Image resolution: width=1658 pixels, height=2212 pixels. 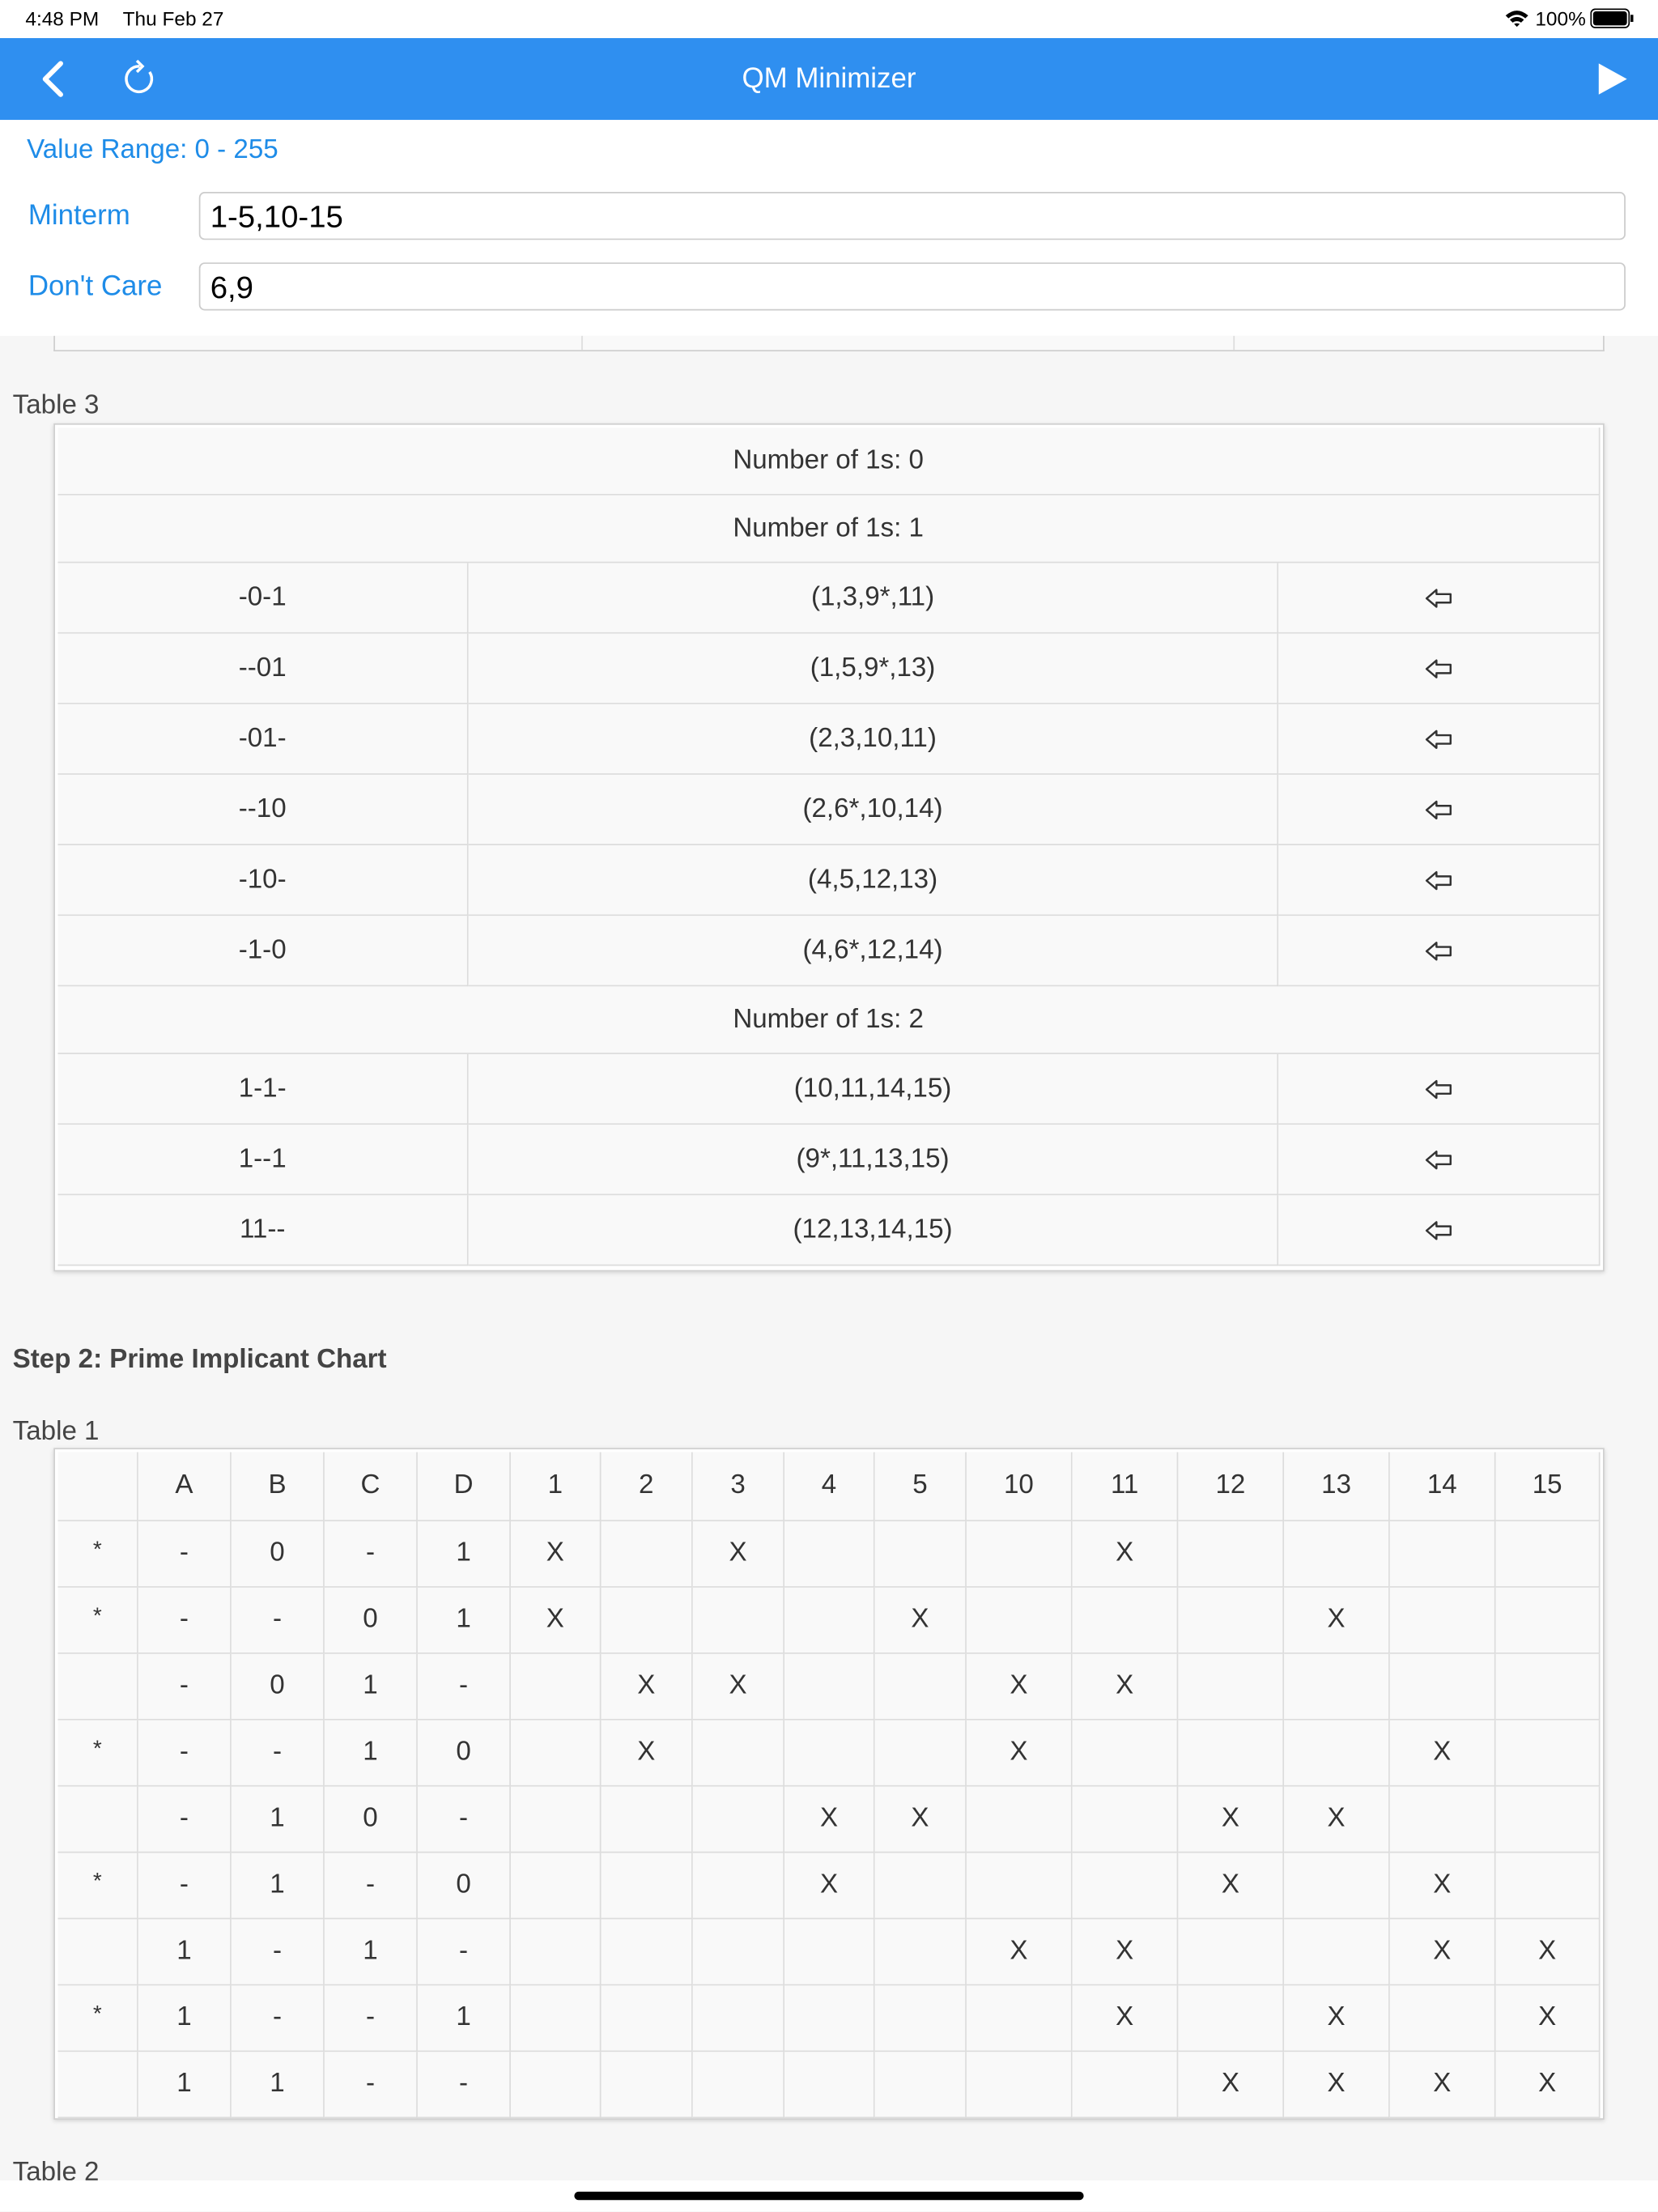 I want to click on header-cell: 12, so click(x=1231, y=1487).